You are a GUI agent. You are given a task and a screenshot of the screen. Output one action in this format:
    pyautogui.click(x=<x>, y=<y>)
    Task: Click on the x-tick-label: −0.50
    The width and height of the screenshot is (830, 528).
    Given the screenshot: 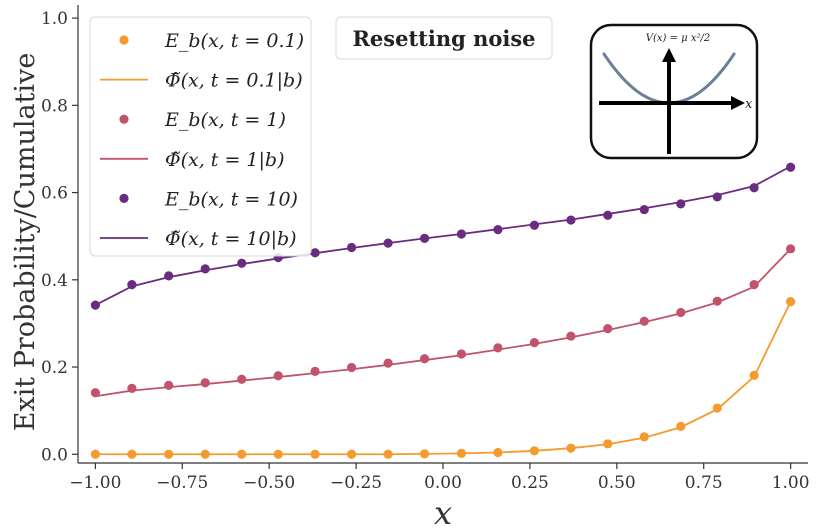 What is the action you would take?
    pyautogui.click(x=269, y=483)
    